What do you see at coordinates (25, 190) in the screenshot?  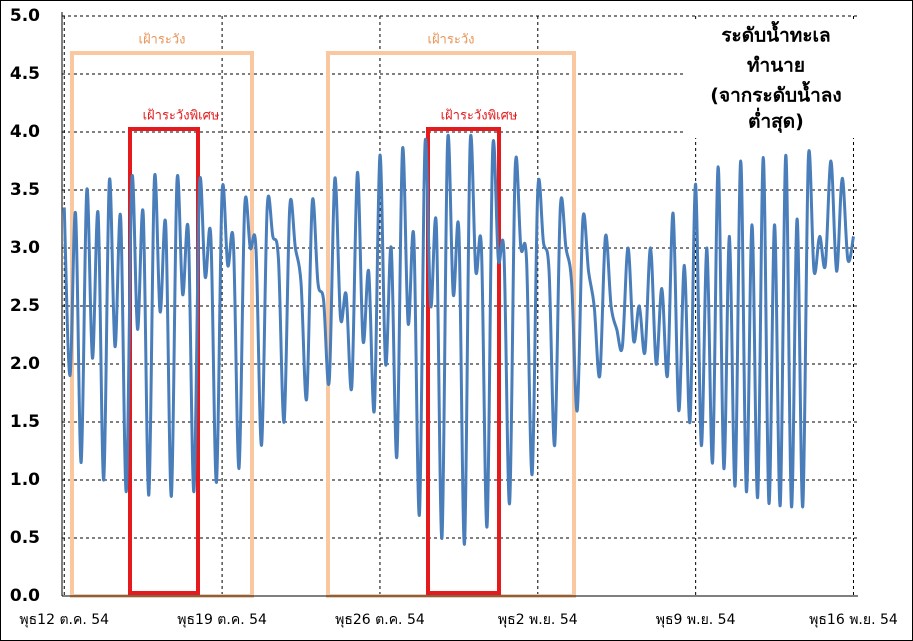 I see `y-tick-label: 3.5` at bounding box center [25, 190].